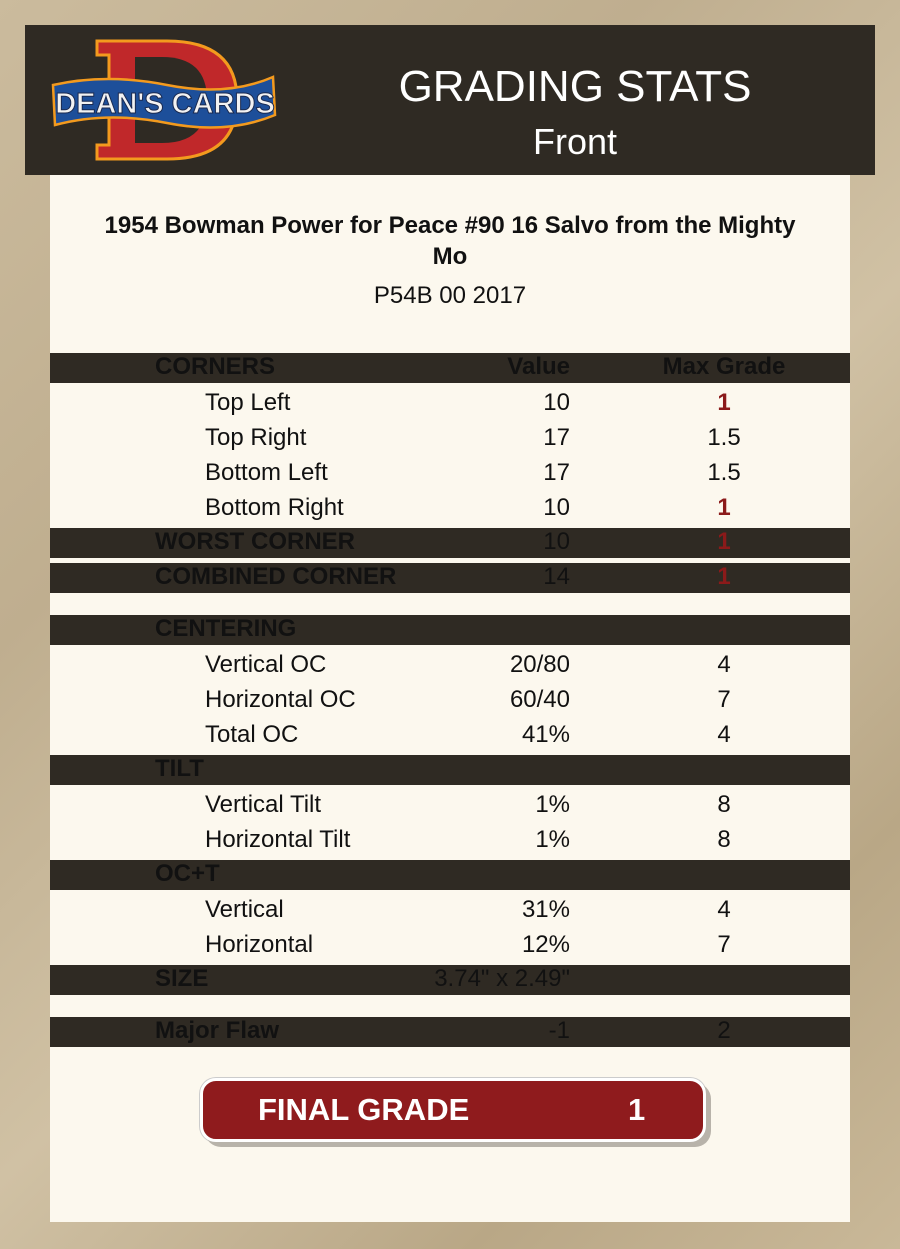 Image resolution: width=900 pixels, height=1249 pixels. I want to click on stat-row: Vertical Tilt 1% 8, so click(450, 806).